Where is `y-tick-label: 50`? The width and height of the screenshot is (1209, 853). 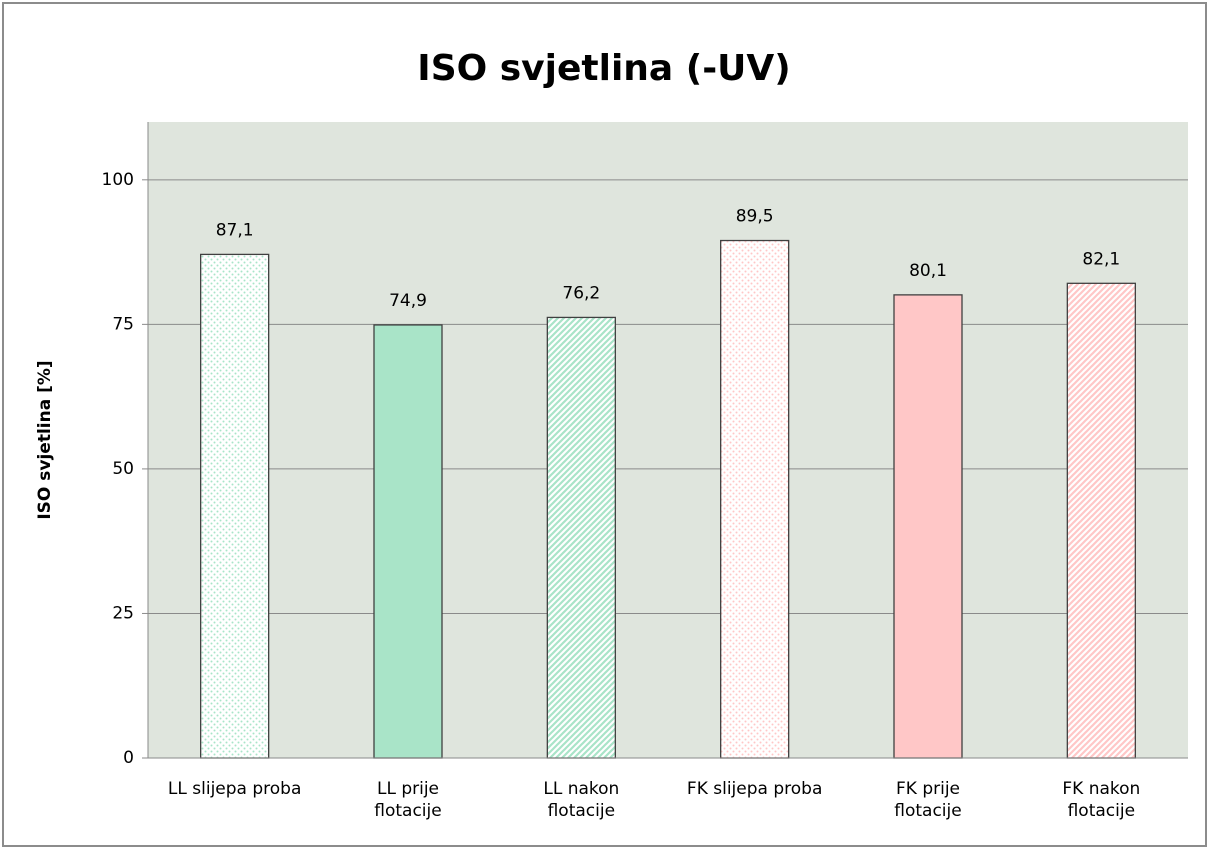
y-tick-label: 50 is located at coordinates (123, 469).